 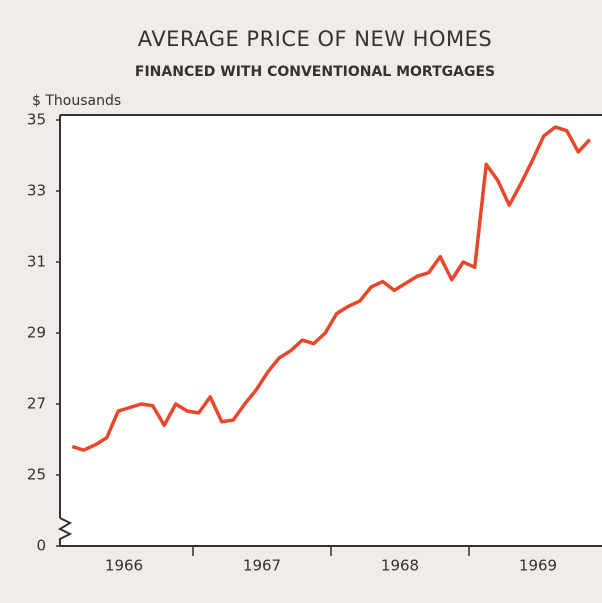 I want to click on axis-break, so click(x=65, y=531).